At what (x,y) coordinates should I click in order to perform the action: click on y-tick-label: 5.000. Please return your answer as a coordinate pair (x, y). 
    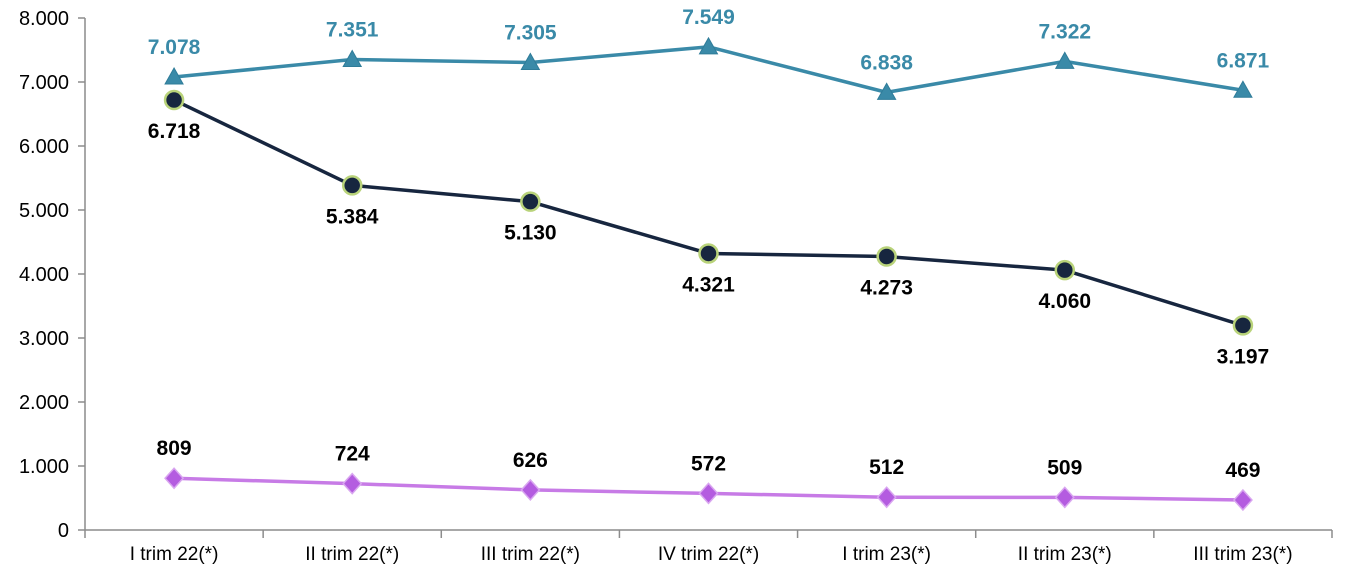
    Looking at the image, I should click on (44, 211).